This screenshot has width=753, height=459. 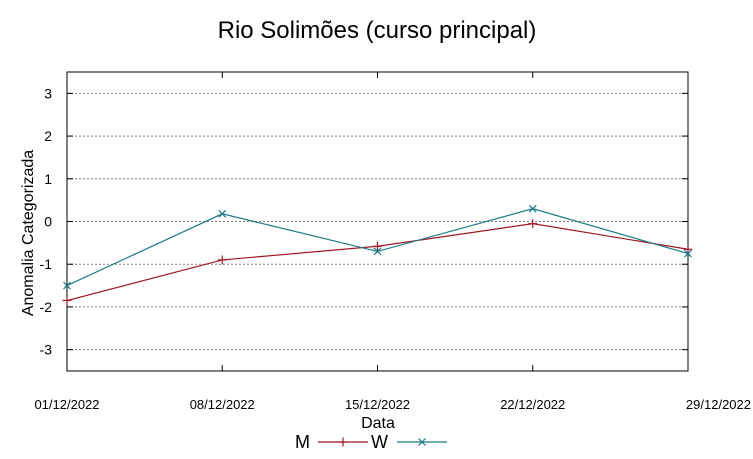 What do you see at coordinates (331, 442) in the screenshot?
I see `legend-item: M` at bounding box center [331, 442].